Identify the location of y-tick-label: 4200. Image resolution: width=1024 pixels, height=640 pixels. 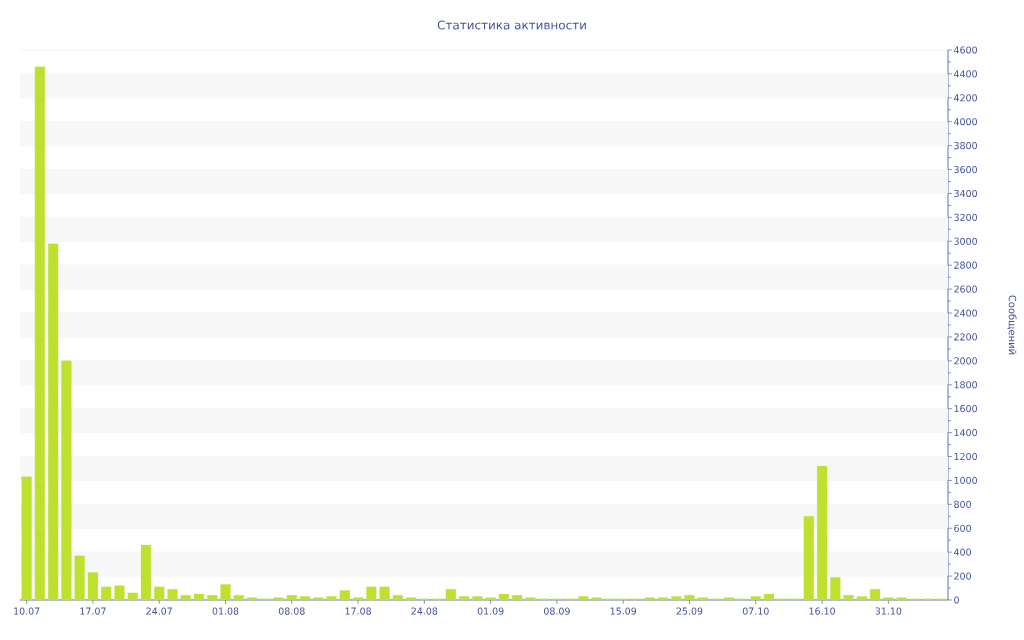
(965, 98).